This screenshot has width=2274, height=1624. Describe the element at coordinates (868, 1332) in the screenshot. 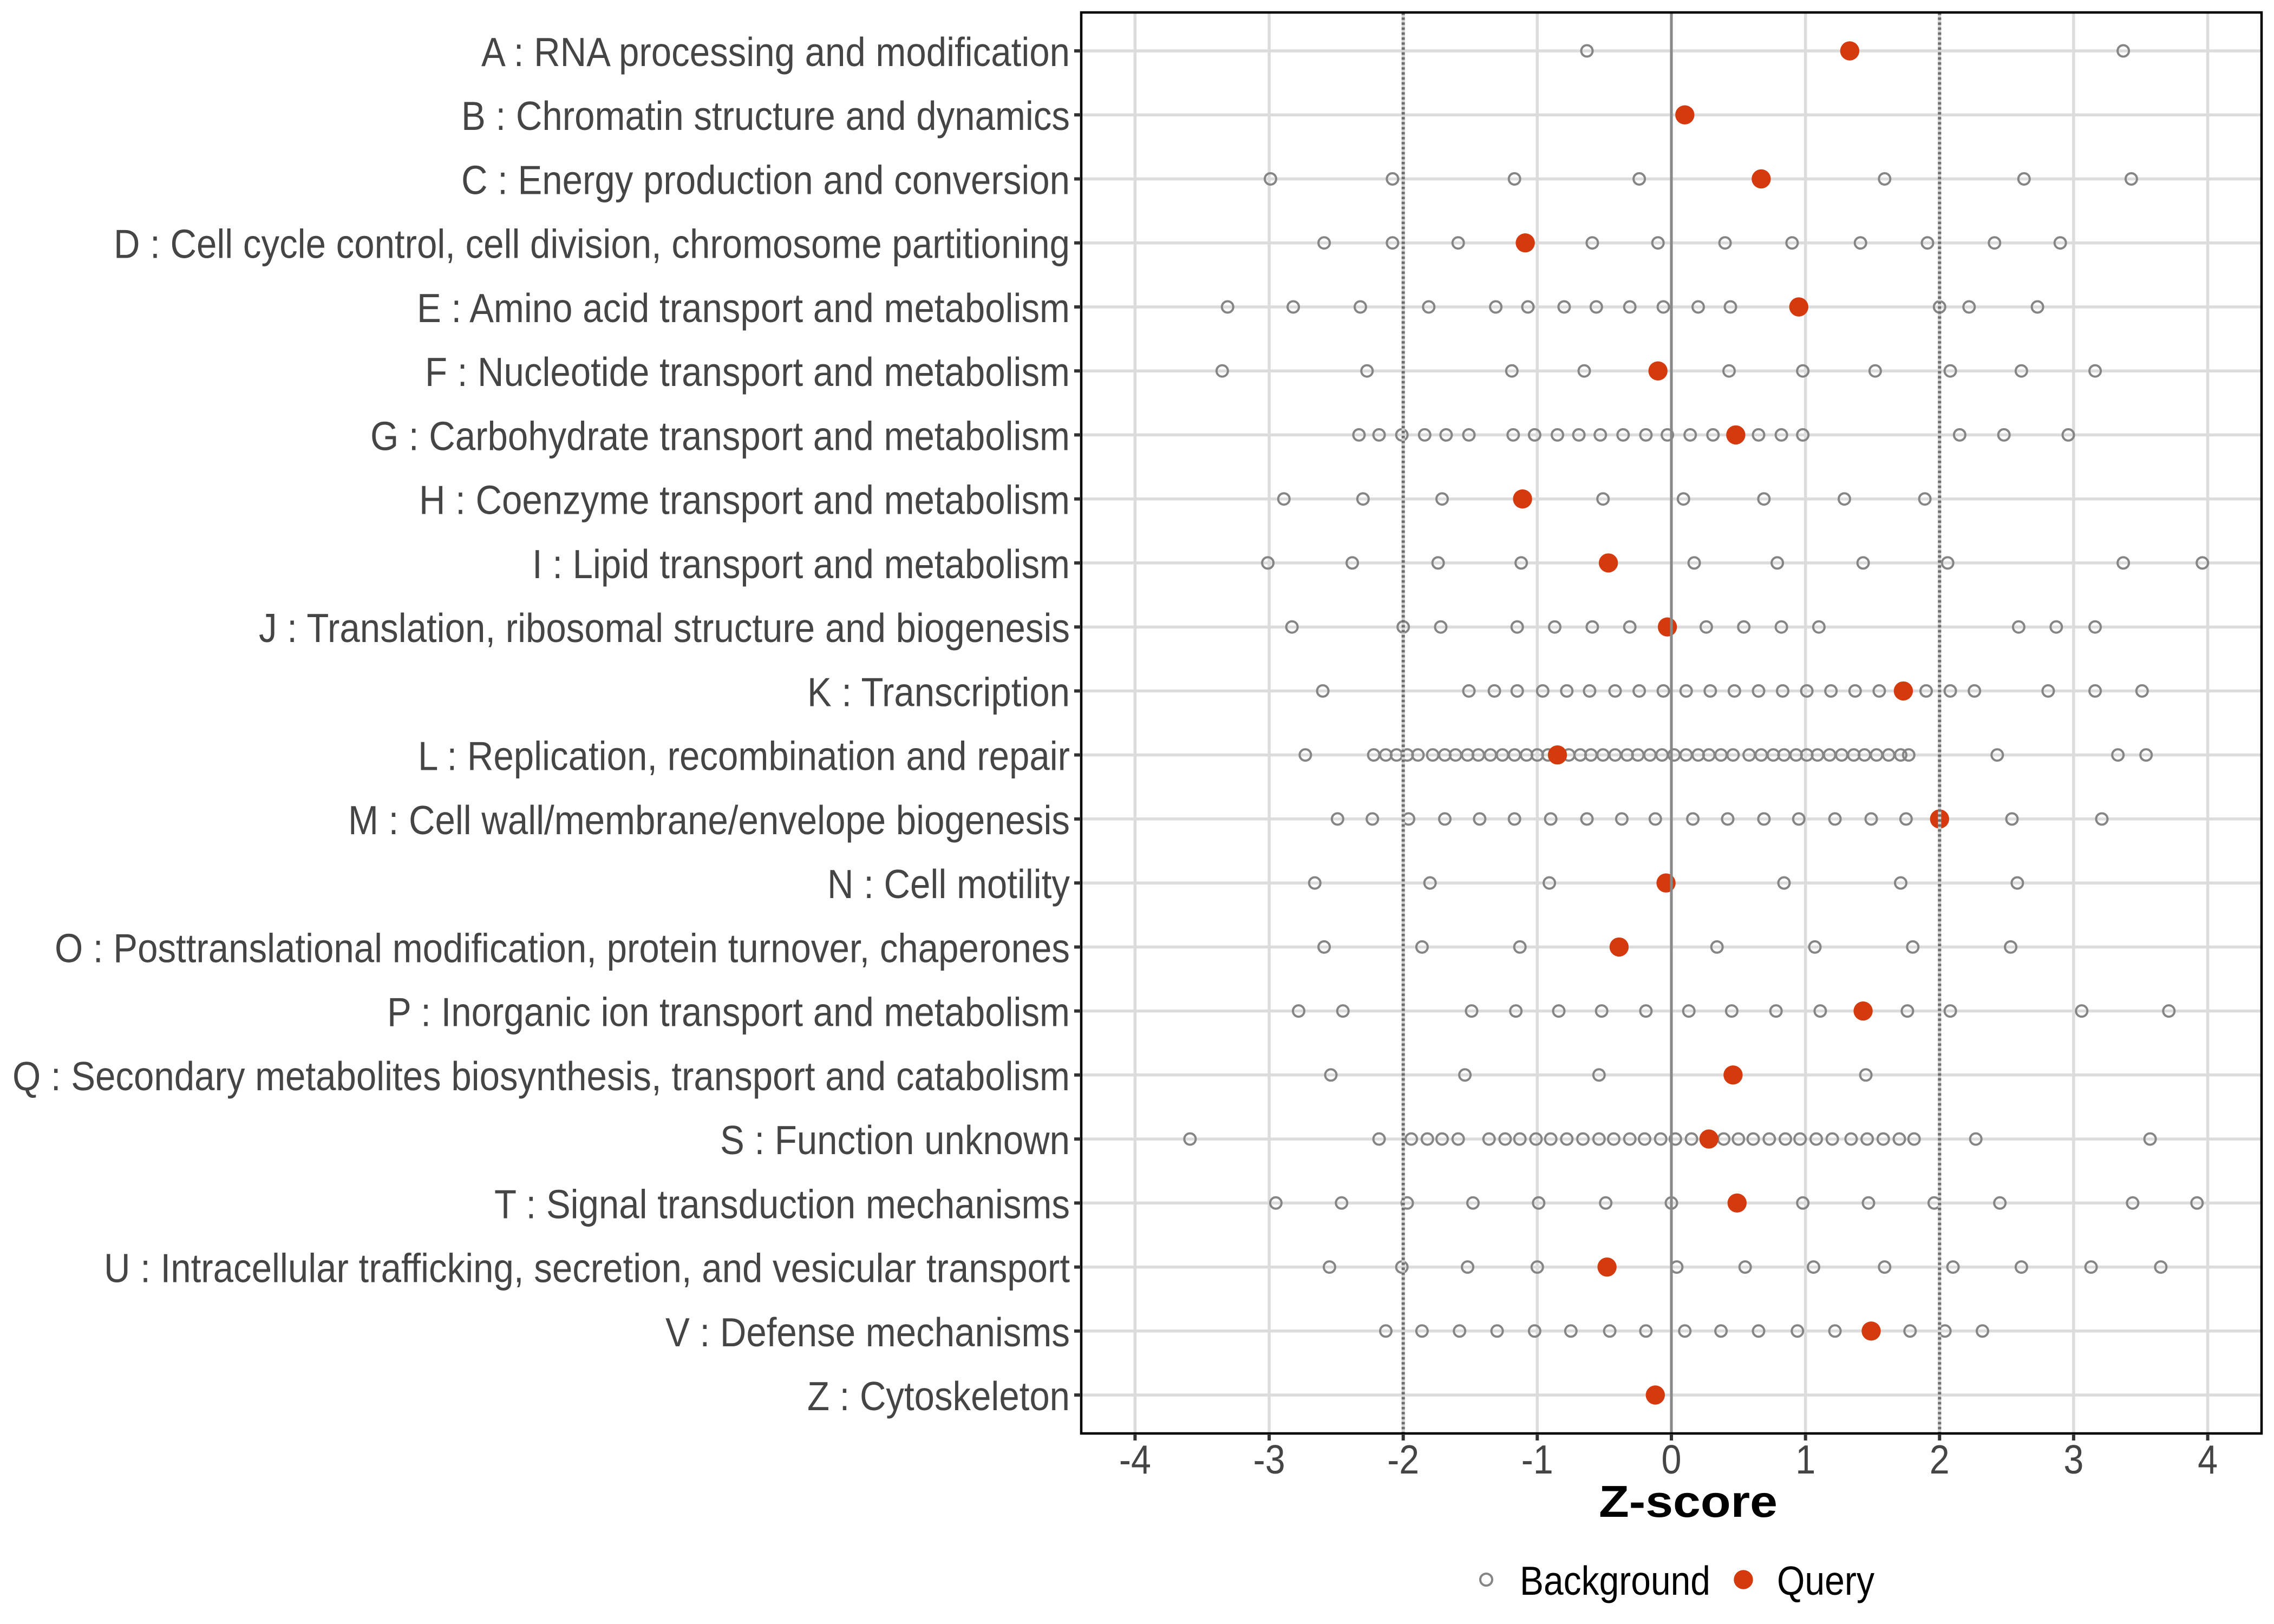

I see `svg-text: V : Defense mechanisms` at that location.